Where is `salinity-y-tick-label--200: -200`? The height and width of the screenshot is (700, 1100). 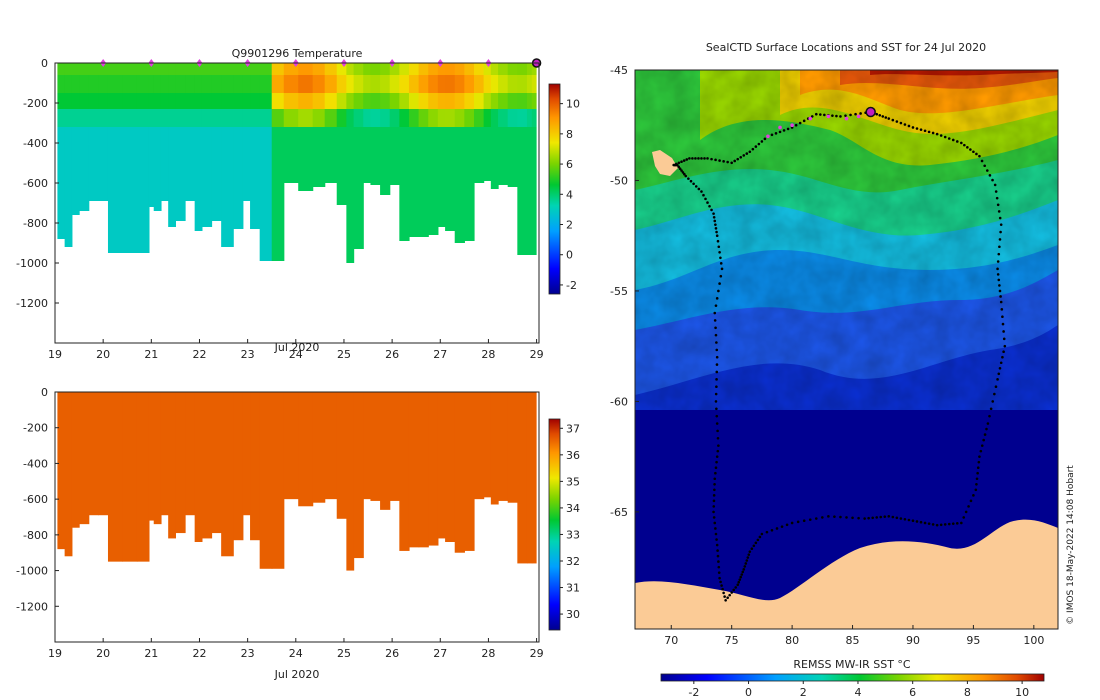 salinity-y-tick-label--200: -200 is located at coordinates (35, 428).